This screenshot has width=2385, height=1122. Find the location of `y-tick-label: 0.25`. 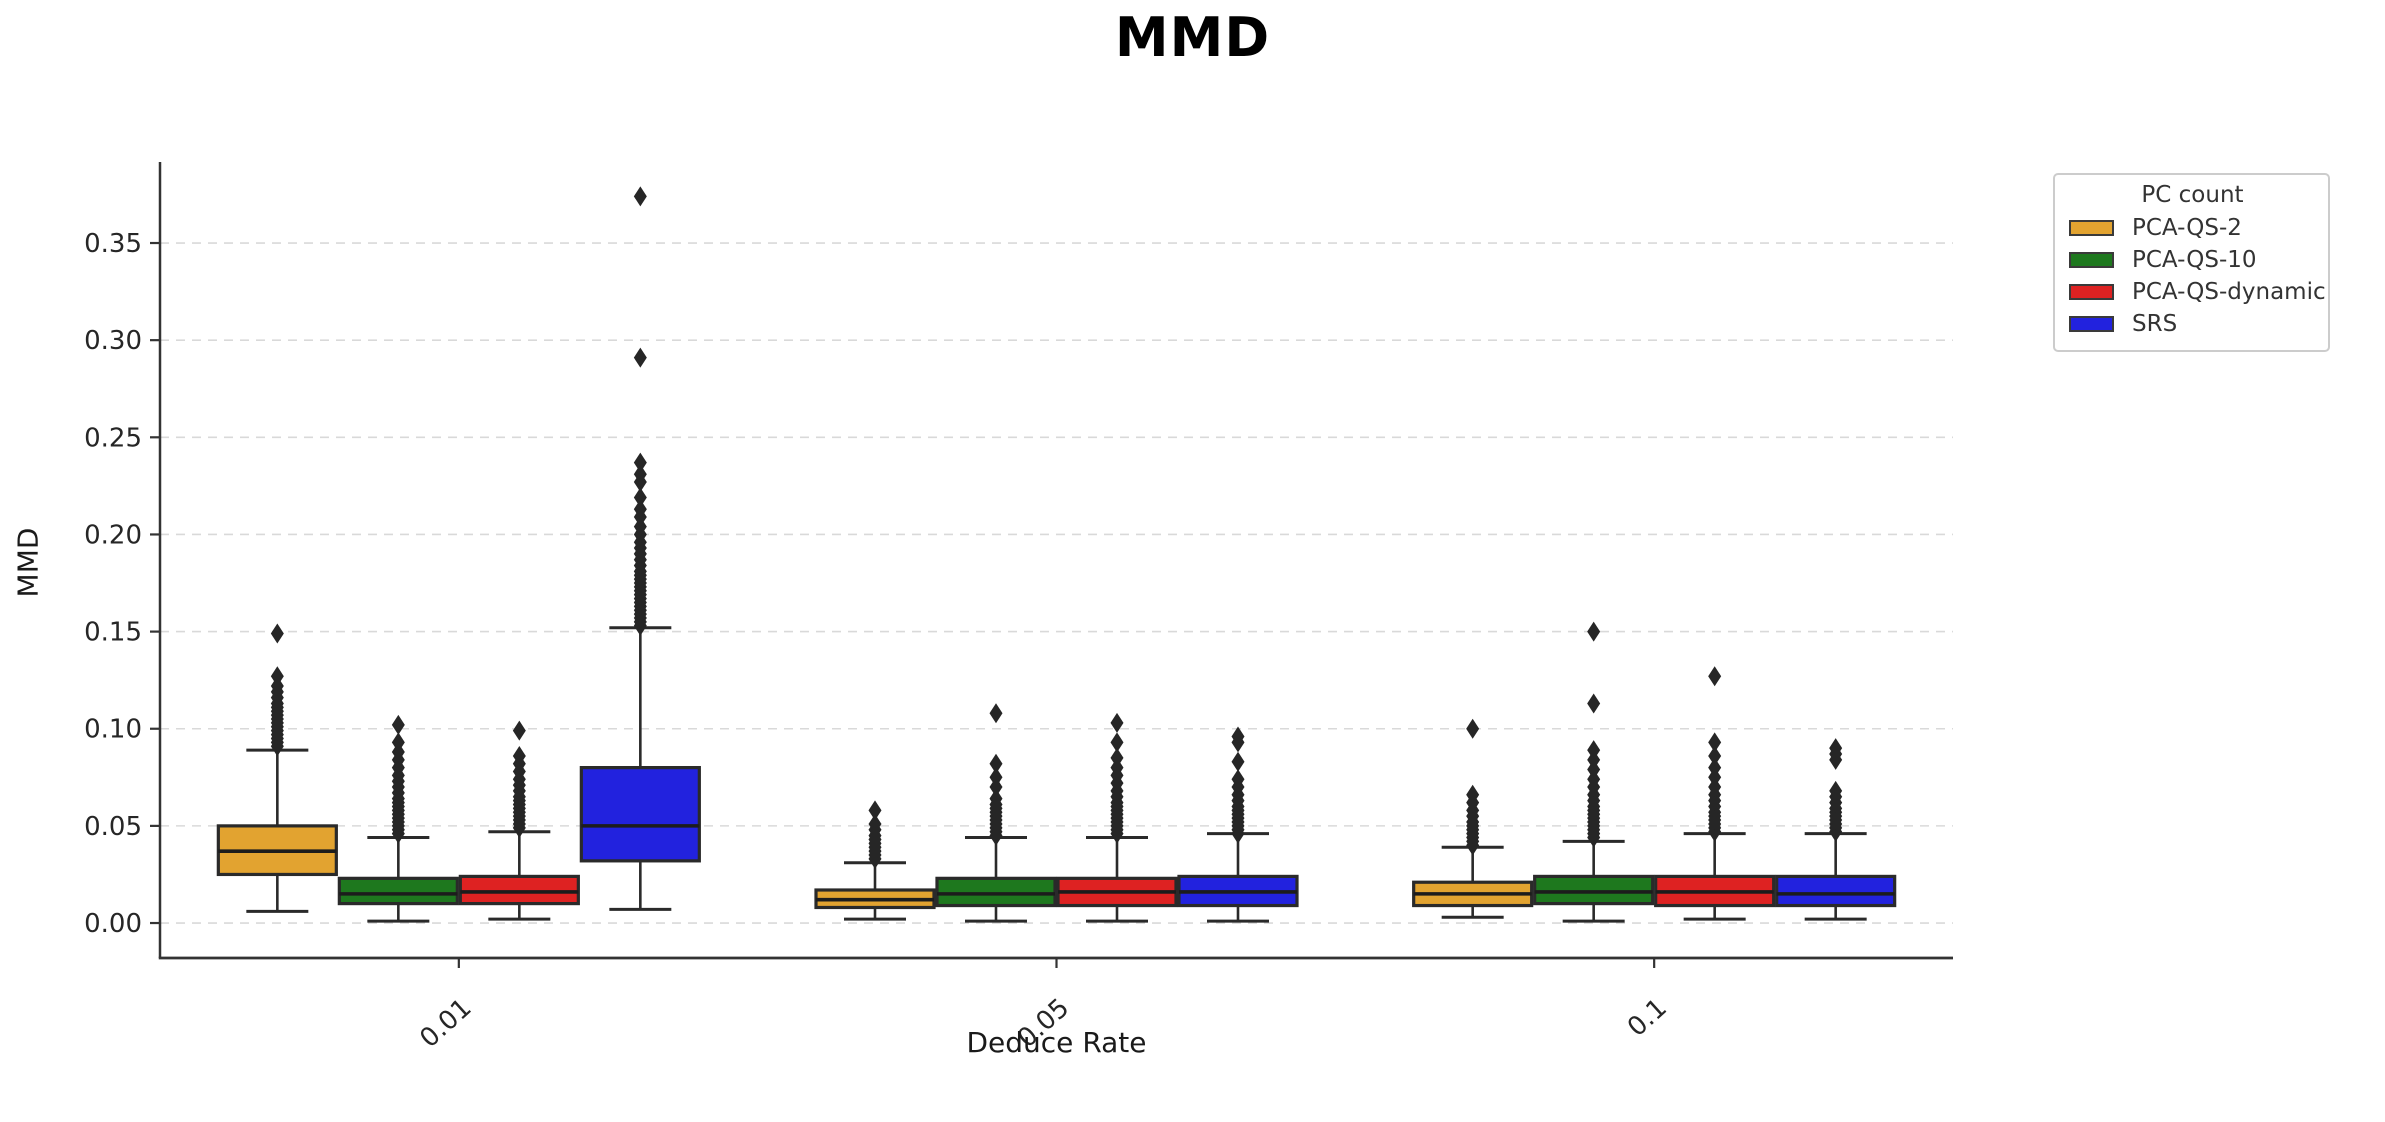

y-tick-label: 0.25 is located at coordinates (113, 438).